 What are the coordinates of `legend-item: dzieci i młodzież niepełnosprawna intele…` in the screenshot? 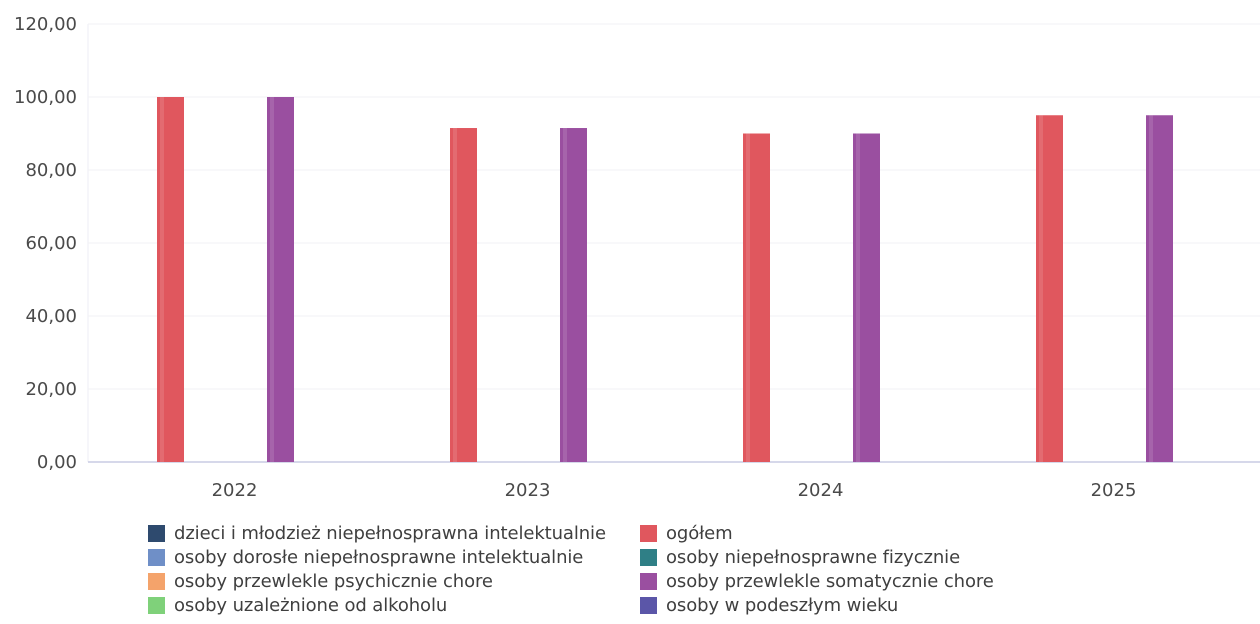 It's located at (394, 533).